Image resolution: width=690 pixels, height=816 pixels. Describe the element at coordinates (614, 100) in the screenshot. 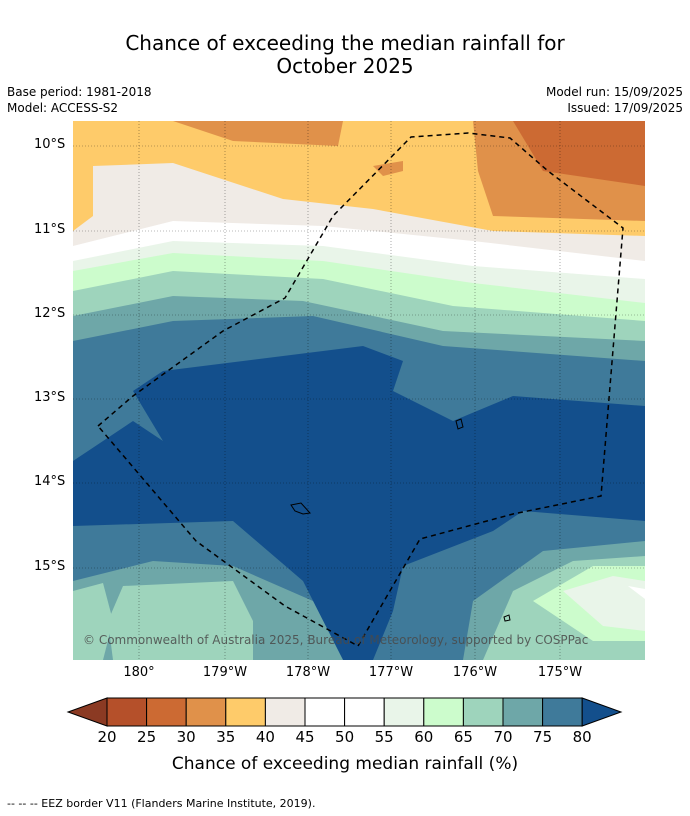

I see `meta-right: Model run: 15/09/2025 Issued: 17/09/2025` at that location.